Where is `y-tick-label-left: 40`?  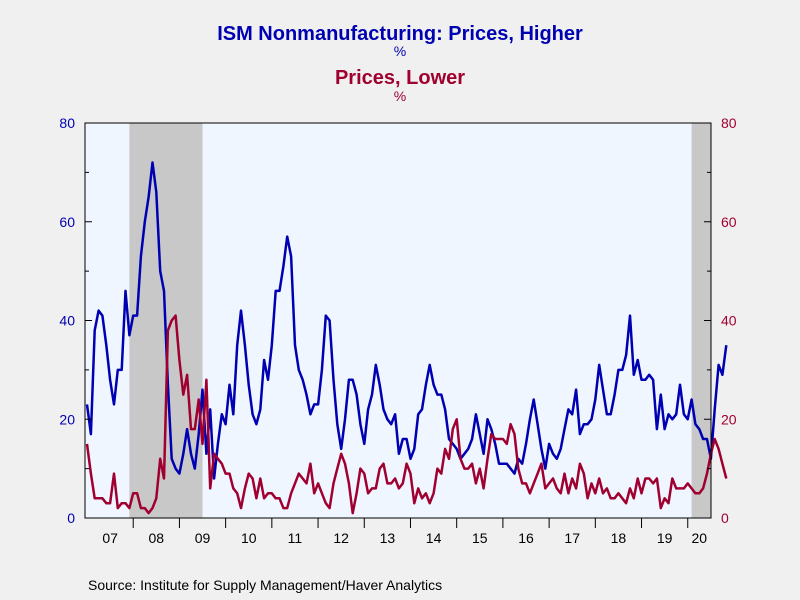 y-tick-label-left: 40 is located at coordinates (67, 321).